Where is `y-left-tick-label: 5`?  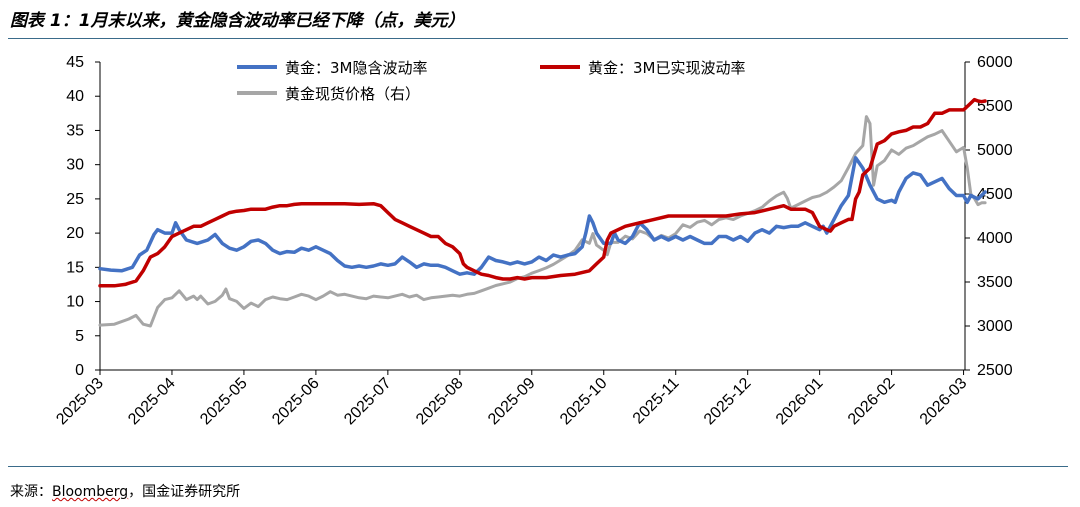 y-left-tick-label: 5 is located at coordinates (79, 336).